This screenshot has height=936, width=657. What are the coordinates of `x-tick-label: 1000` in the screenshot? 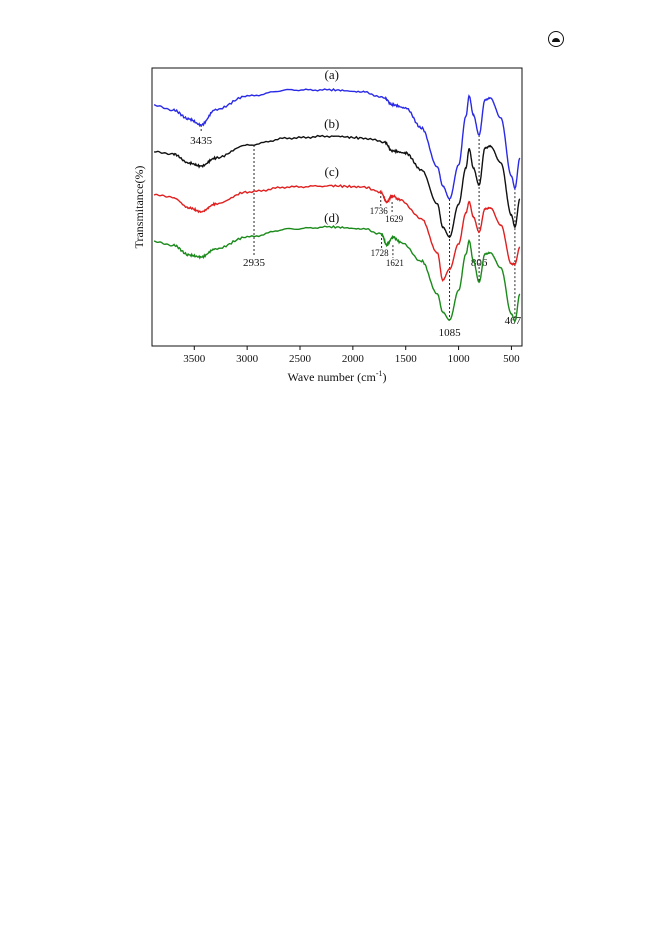 It's located at (459, 359).